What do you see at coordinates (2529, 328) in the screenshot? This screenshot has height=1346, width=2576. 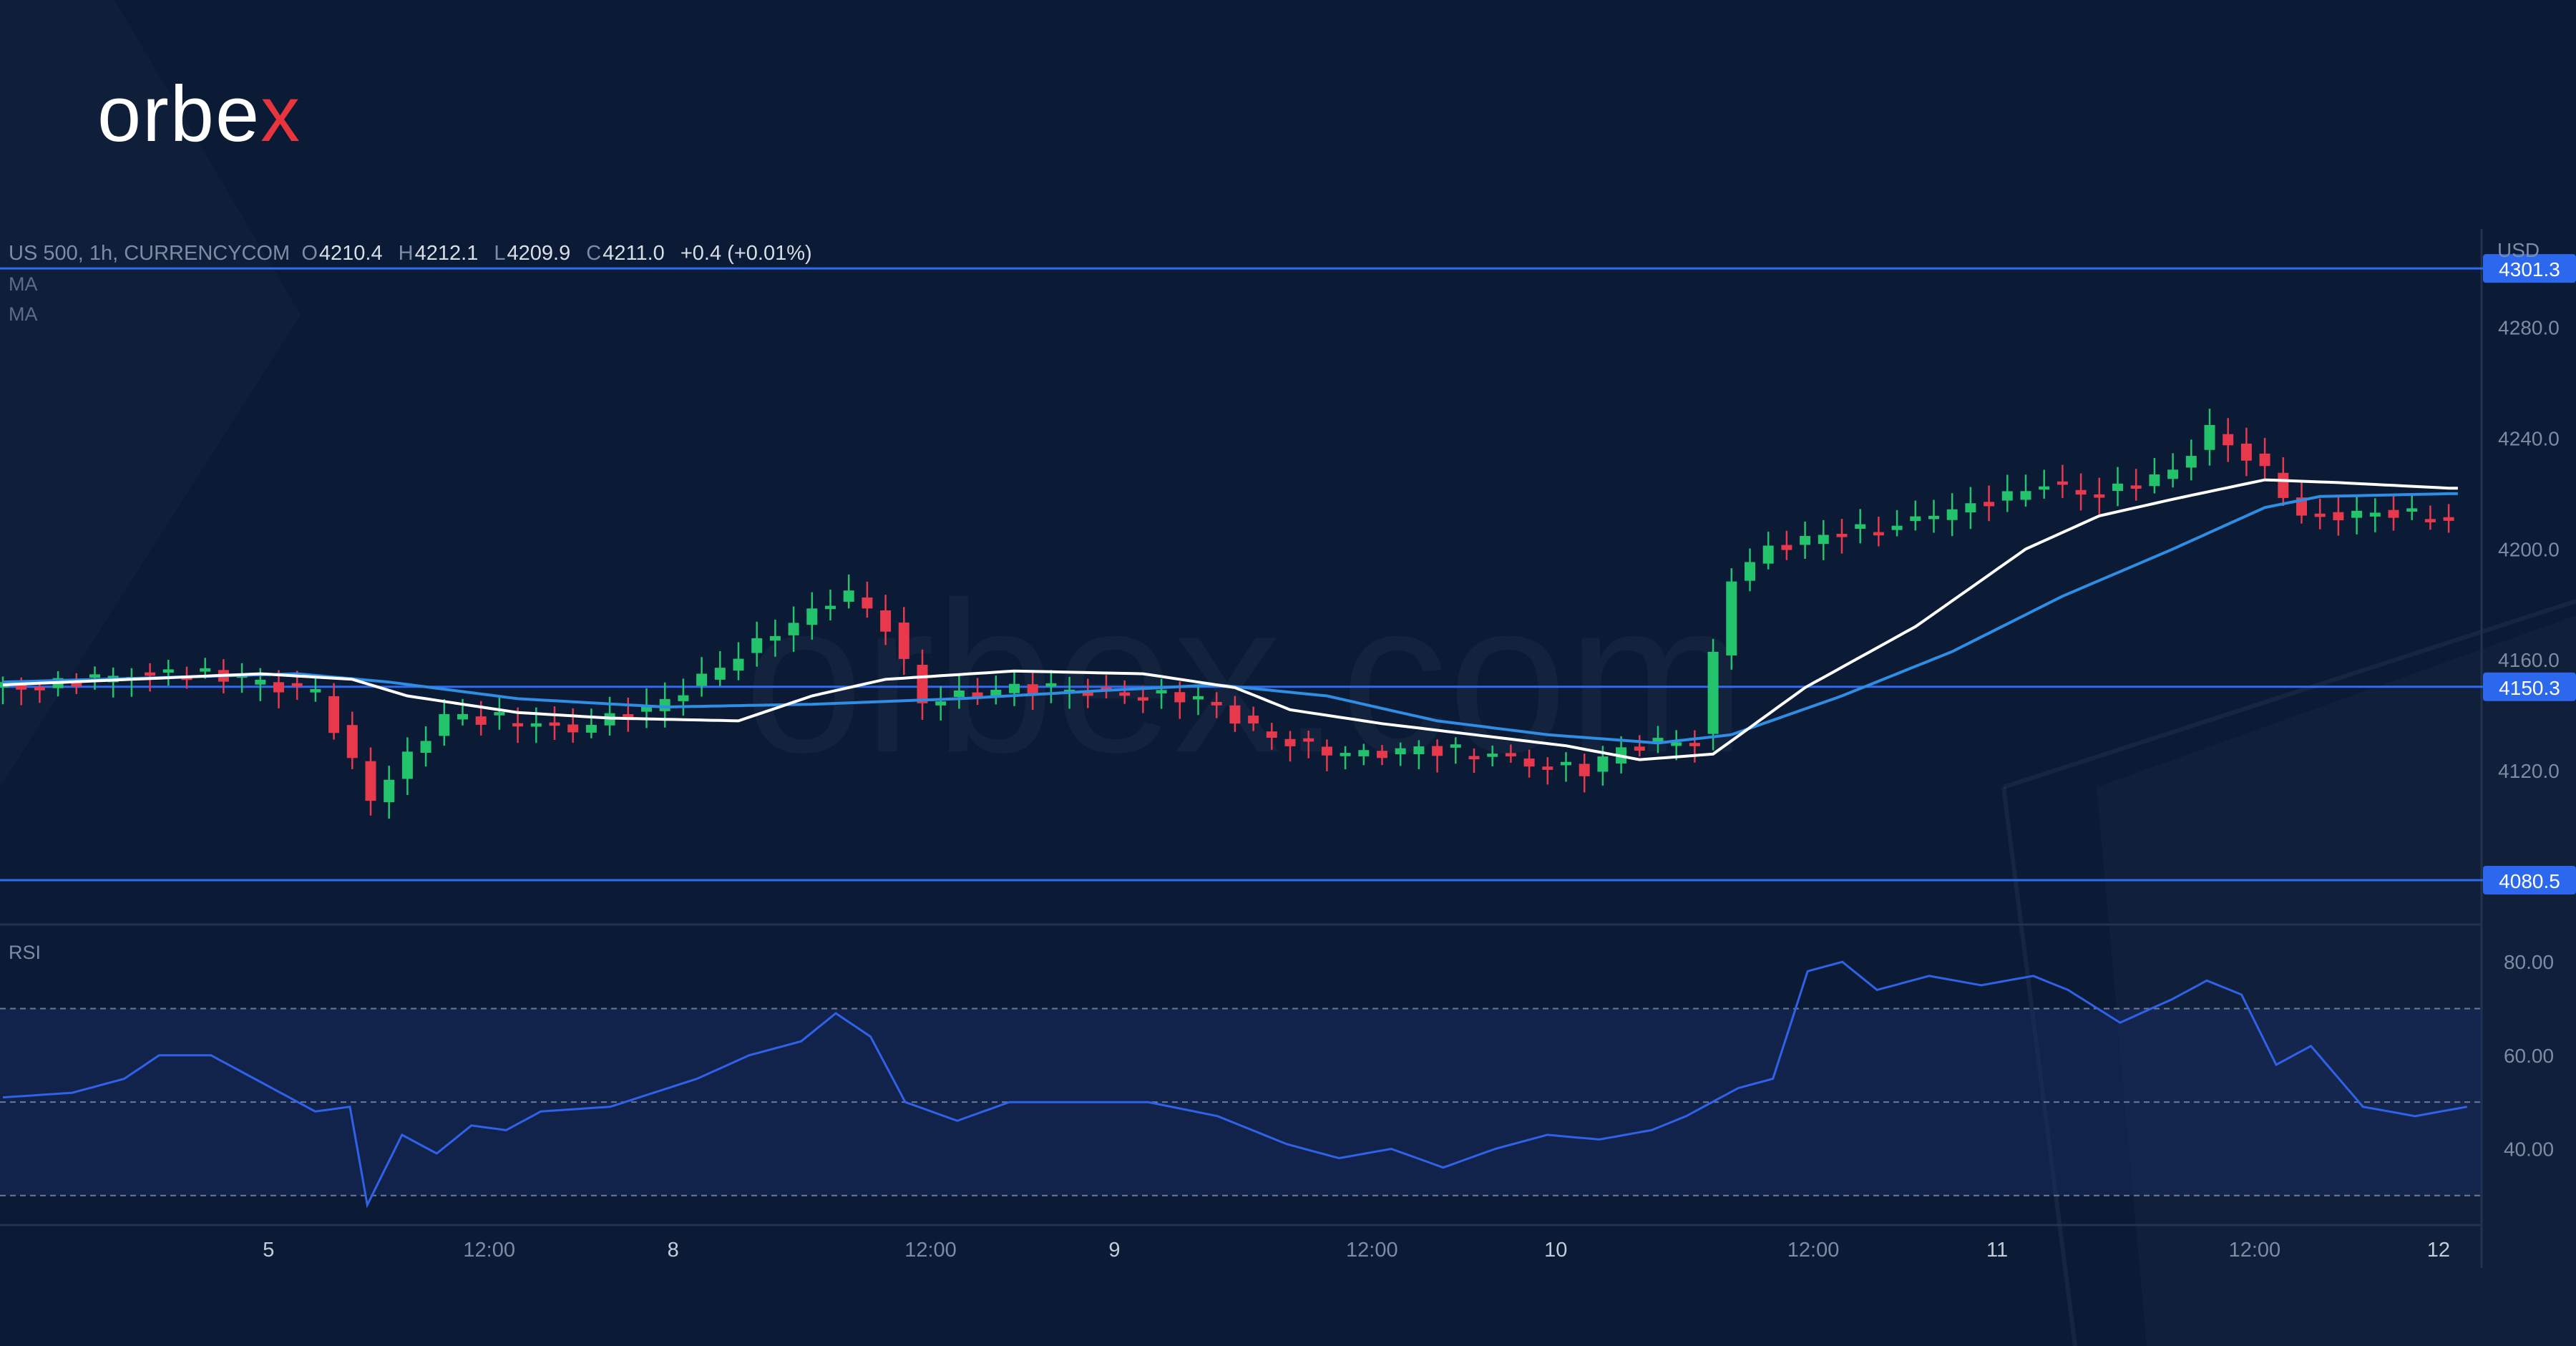 I see `price-tick-label: 4280.0` at bounding box center [2529, 328].